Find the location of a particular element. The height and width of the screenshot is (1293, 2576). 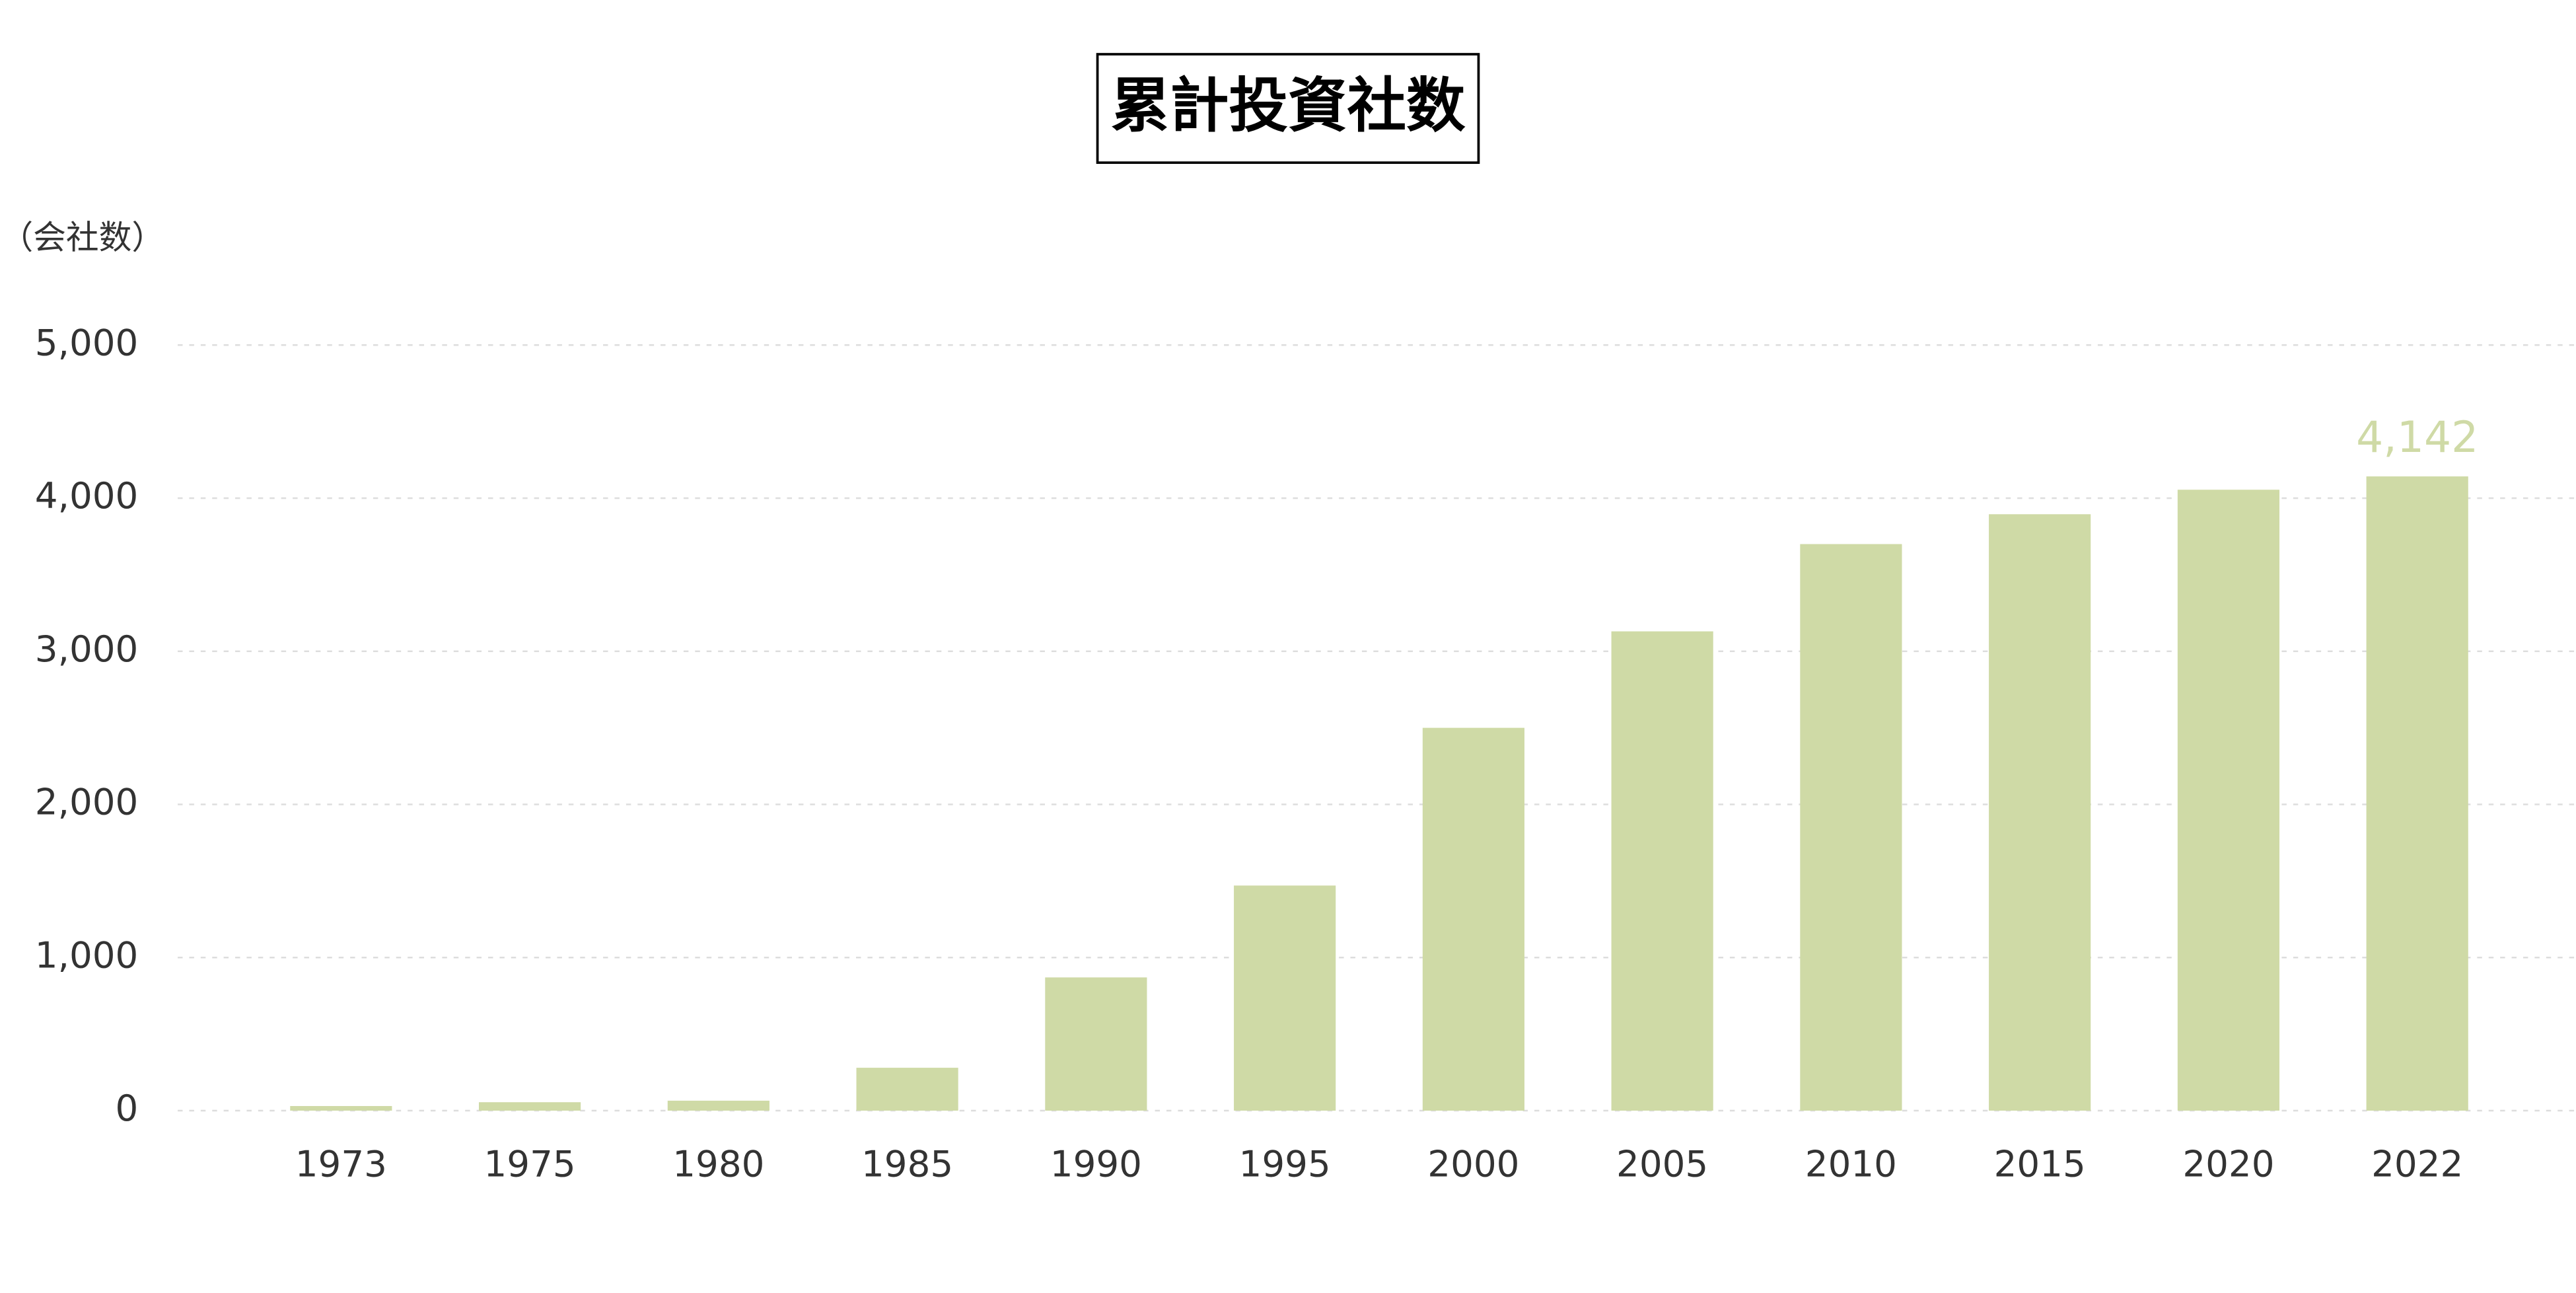

chart-title: 累計投資社数 is located at coordinates (1287, 106).